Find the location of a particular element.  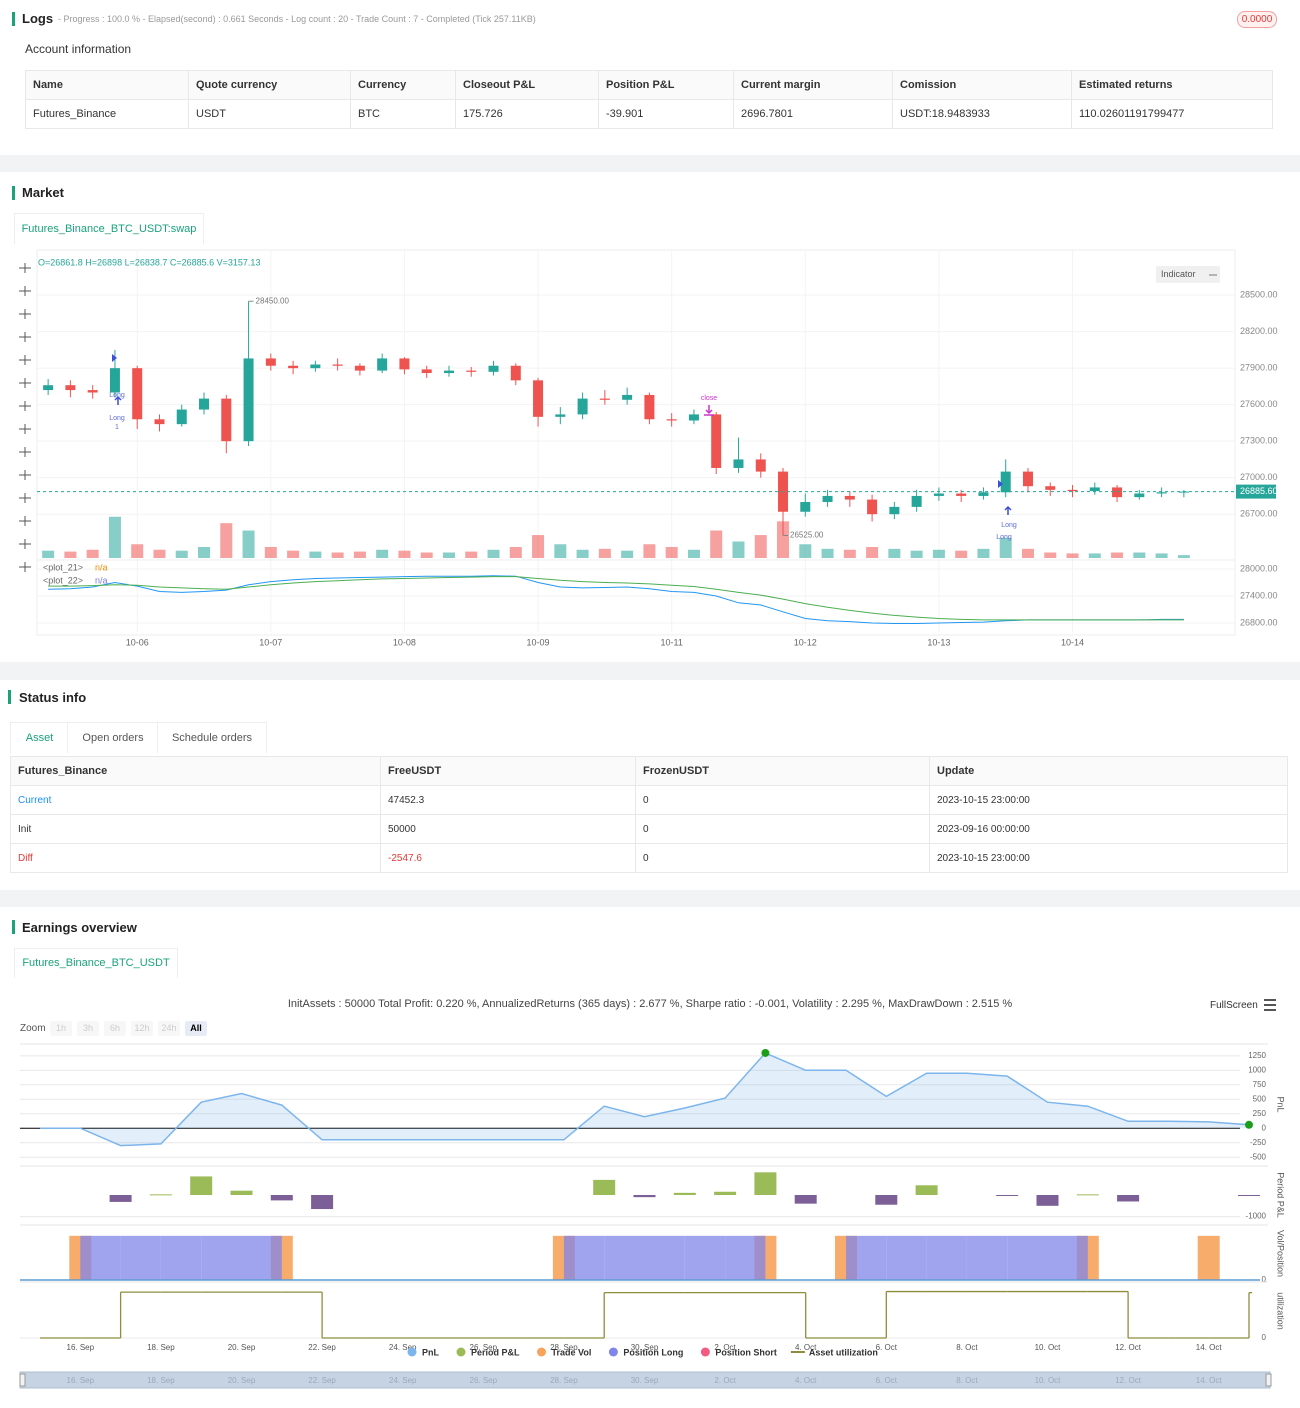

market-tab: Futures_Binance_BTC_USDT:swap is located at coordinates (109, 228).